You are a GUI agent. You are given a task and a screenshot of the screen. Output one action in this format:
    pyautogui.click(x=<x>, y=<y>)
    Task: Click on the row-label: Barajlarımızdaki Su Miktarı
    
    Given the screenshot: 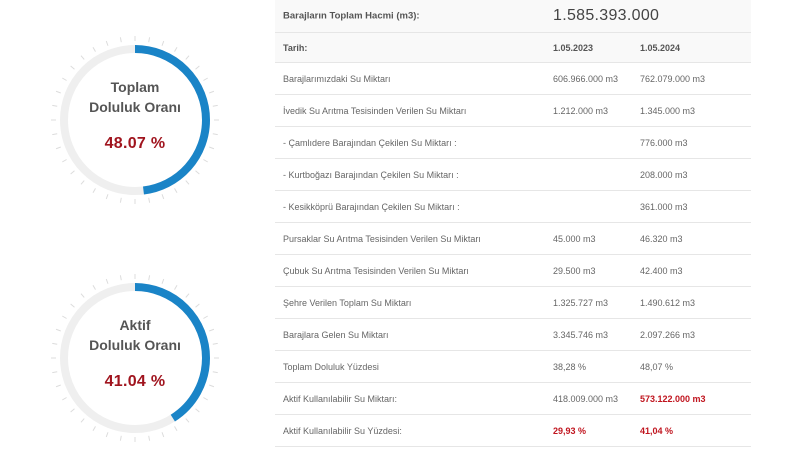 What is the action you would take?
    pyautogui.click(x=337, y=78)
    